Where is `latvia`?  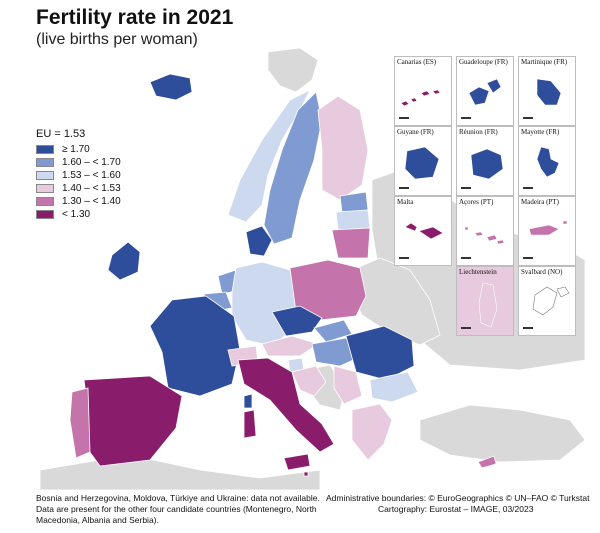 latvia is located at coordinates (353, 220).